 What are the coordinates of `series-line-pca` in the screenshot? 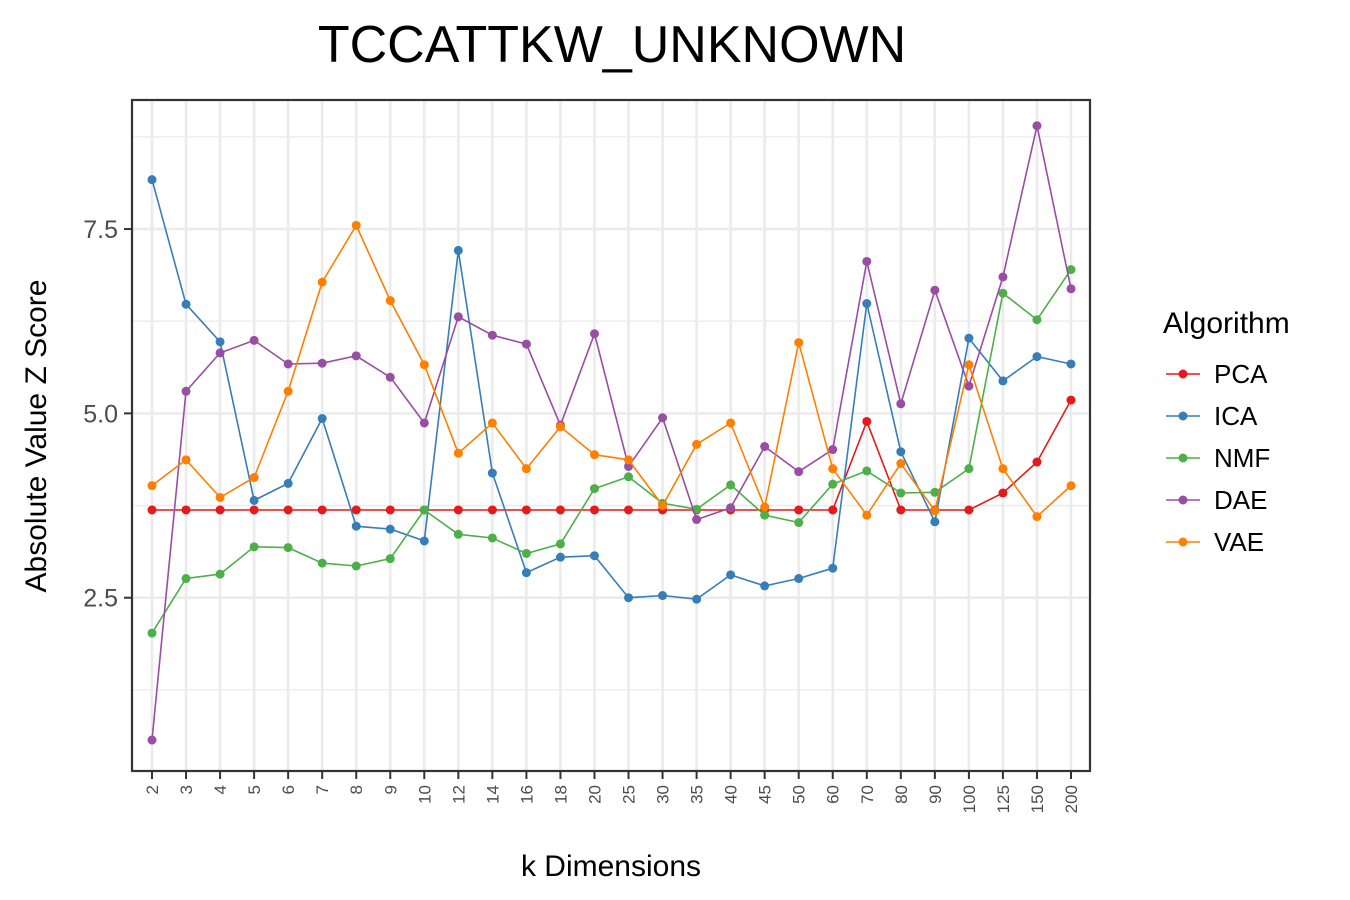 It's located at (612, 455).